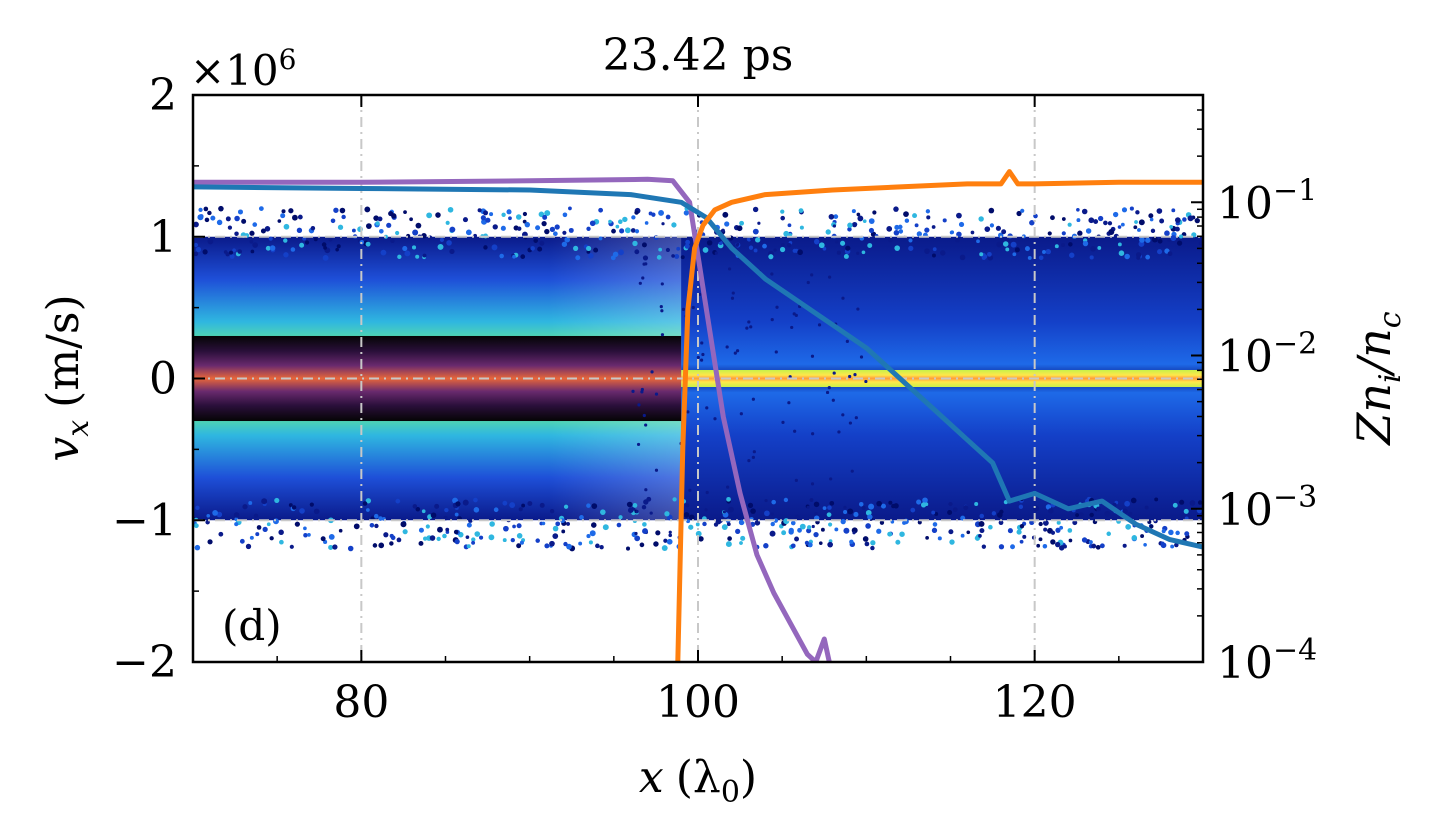 Image resolution: width=1433 pixels, height=834 pixels. What do you see at coordinates (1374, 415) in the screenshot?
I see `y2-axis-a: Zn` at bounding box center [1374, 415].